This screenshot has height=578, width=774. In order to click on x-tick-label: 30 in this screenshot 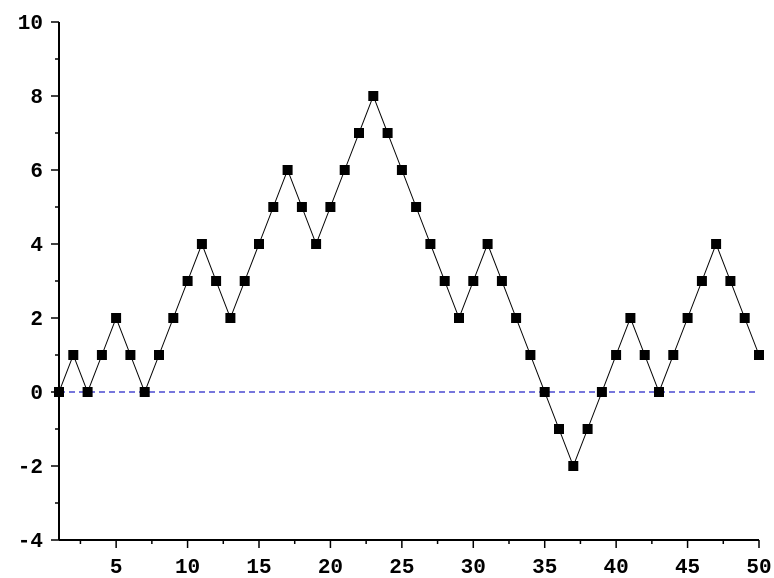, I will do `click(473, 567)`.